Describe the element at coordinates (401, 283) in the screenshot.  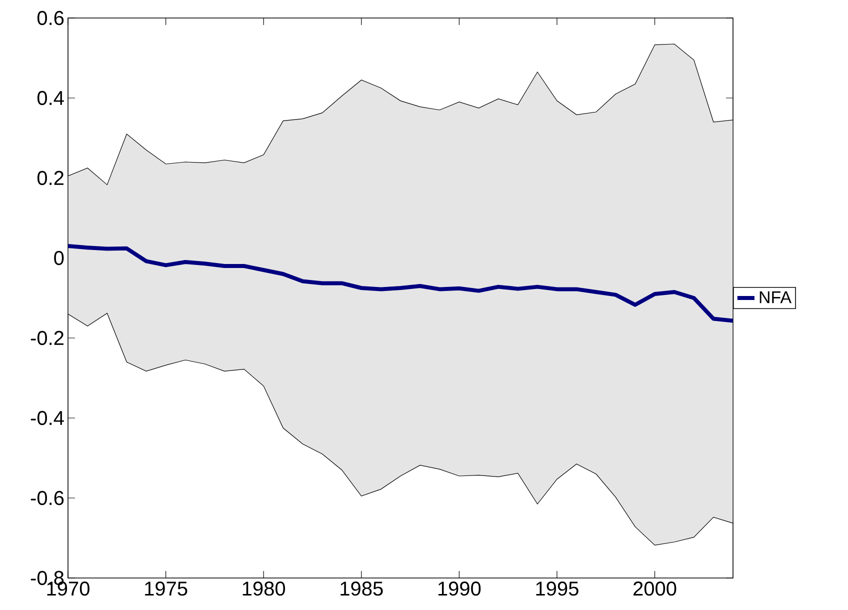
I see `line-series` at that location.